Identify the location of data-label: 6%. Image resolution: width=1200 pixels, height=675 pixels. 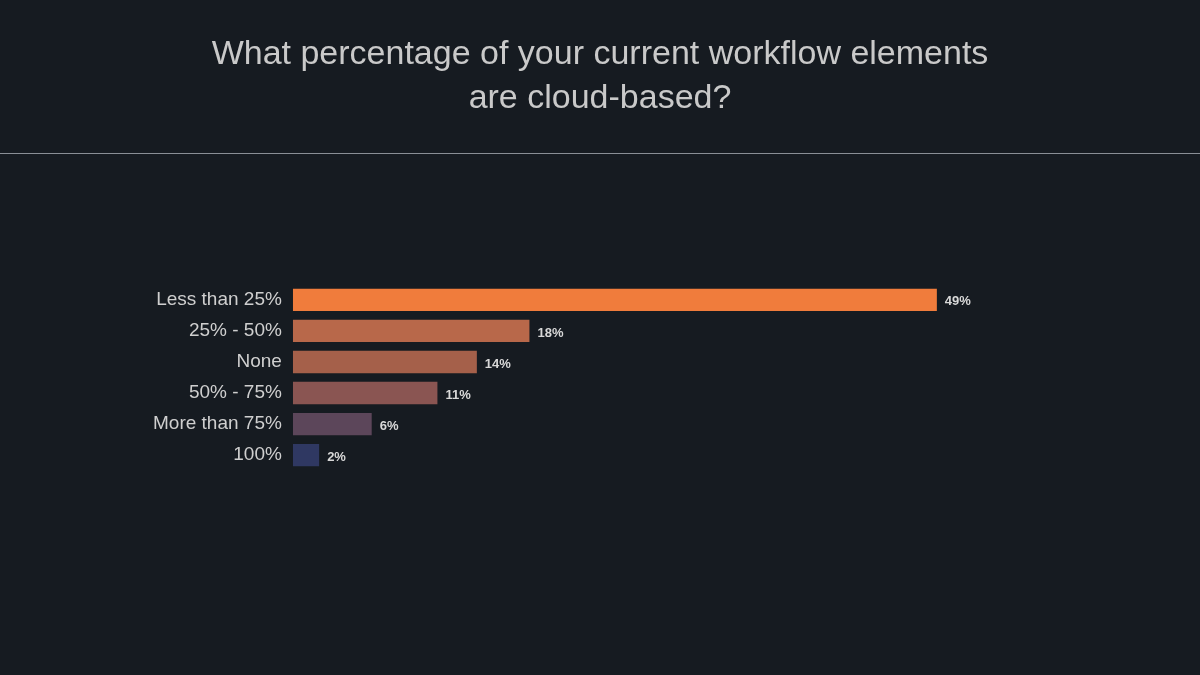
(389, 425).